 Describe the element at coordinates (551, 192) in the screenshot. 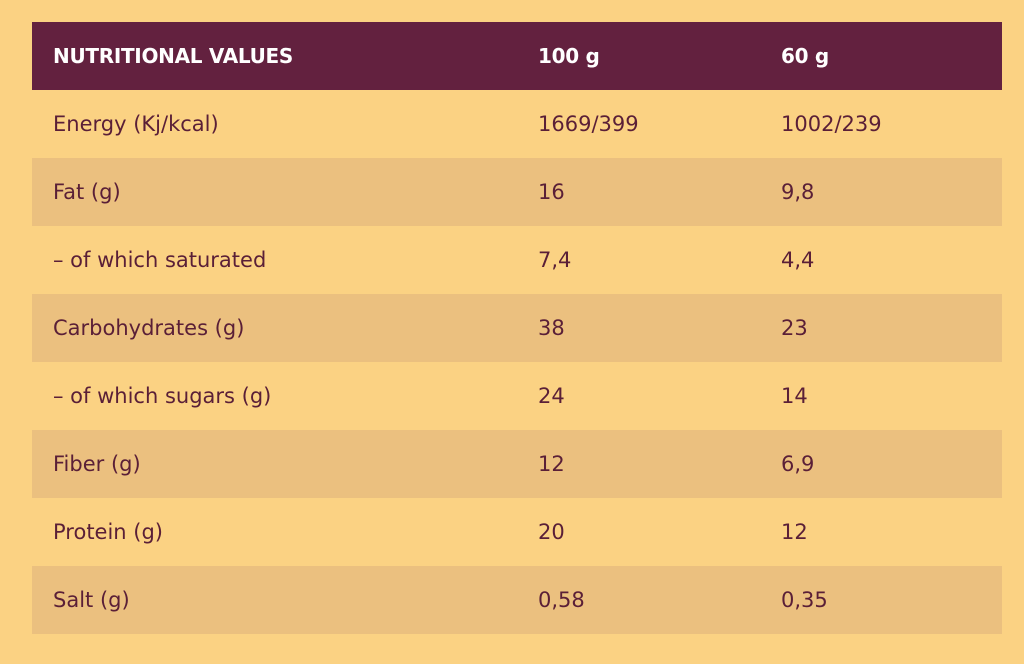

I see `value-100g: 16` at that location.